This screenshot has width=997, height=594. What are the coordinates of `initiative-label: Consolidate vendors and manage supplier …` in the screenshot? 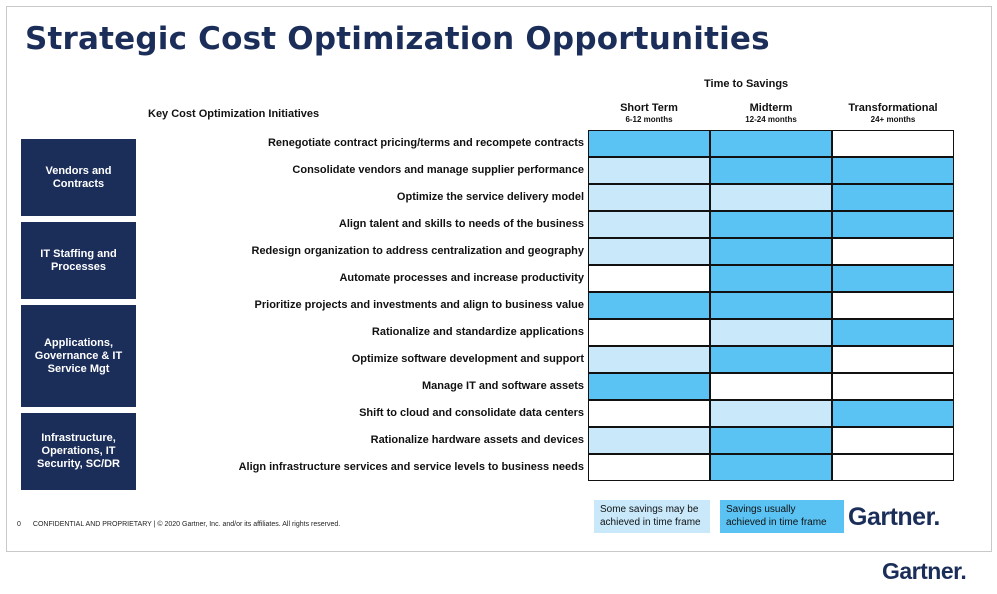 It's located at (438, 170).